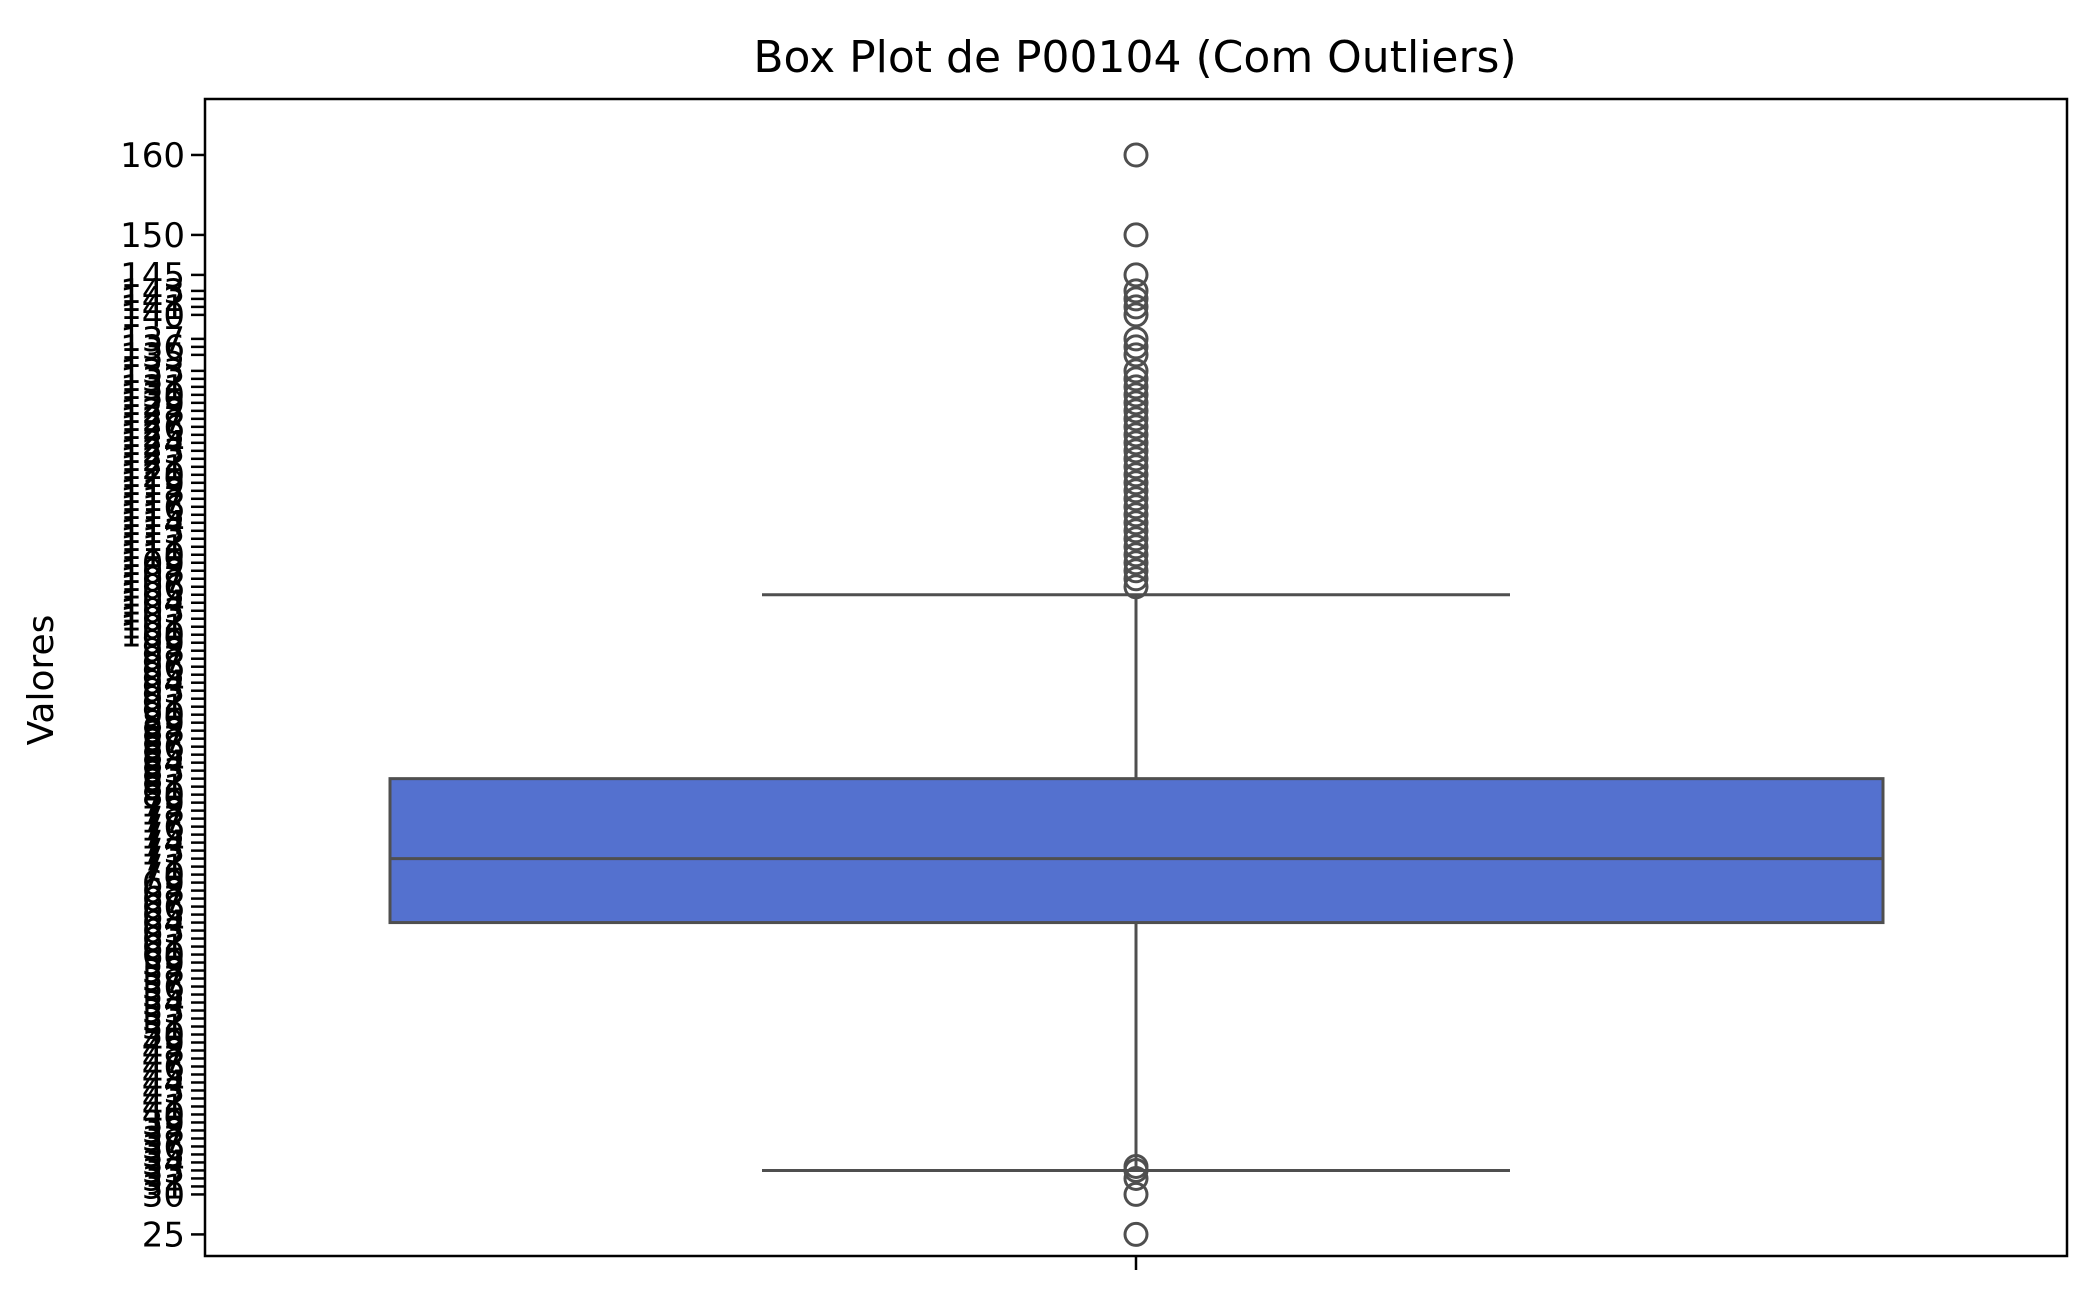  I want to click on y-tick-label: 64, so click(163, 924).